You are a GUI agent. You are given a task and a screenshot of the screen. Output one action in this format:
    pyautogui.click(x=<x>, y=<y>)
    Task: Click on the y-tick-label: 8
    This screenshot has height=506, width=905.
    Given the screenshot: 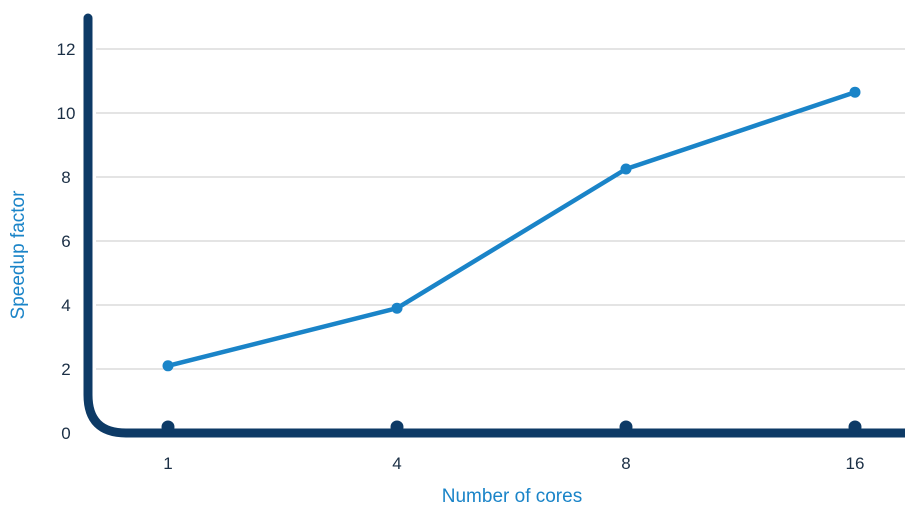 What is the action you would take?
    pyautogui.click(x=65, y=177)
    